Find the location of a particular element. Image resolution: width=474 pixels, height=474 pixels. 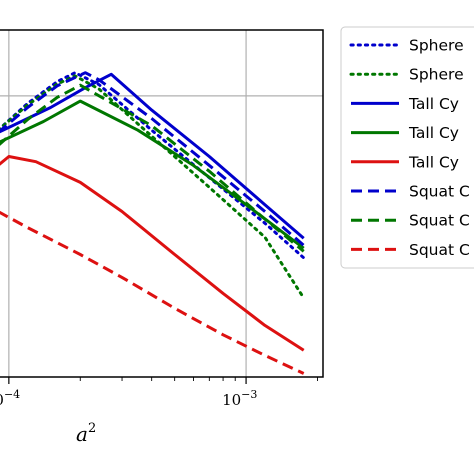

legend-item-4: Tall Cy is located at coordinates (405, 162).